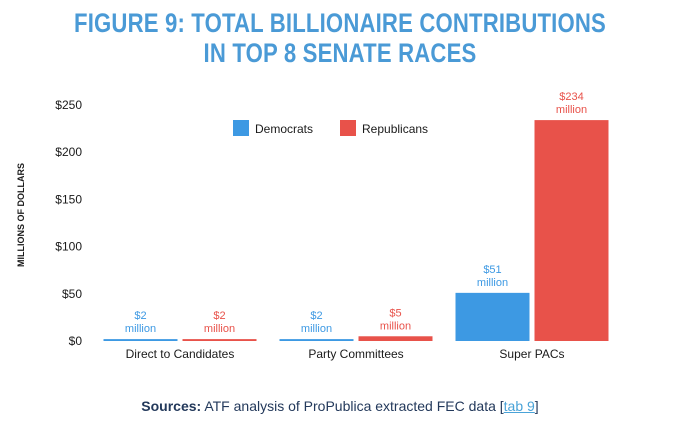 The image size is (680, 423). Describe the element at coordinates (68, 223) in the screenshot. I see `y-axis: $0 $50 $100 $150 $200 $250` at that location.